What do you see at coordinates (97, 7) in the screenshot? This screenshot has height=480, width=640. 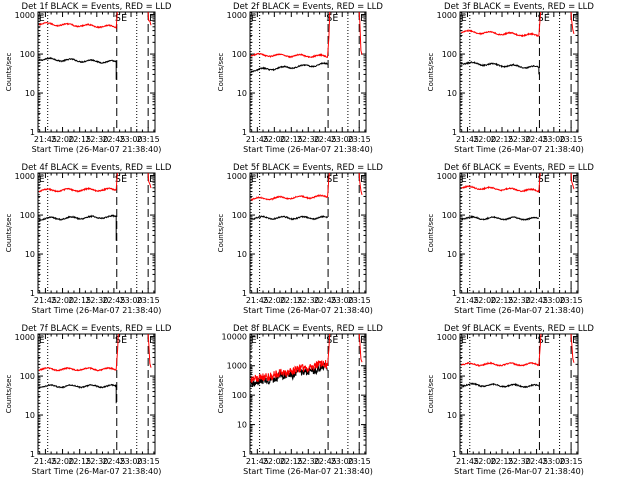 I see `chart-title: Det 1f BLACK = Events, RED = LLD` at bounding box center [97, 7].